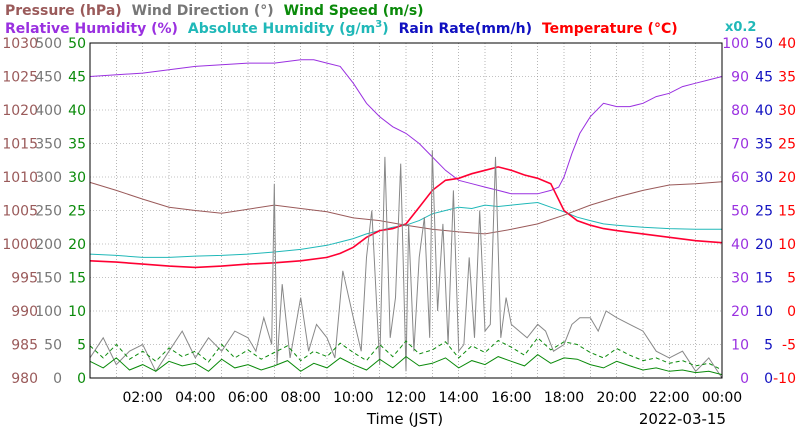 This screenshot has height=434, width=800. I want to click on x-tick-label: 10:00, so click(353, 398).